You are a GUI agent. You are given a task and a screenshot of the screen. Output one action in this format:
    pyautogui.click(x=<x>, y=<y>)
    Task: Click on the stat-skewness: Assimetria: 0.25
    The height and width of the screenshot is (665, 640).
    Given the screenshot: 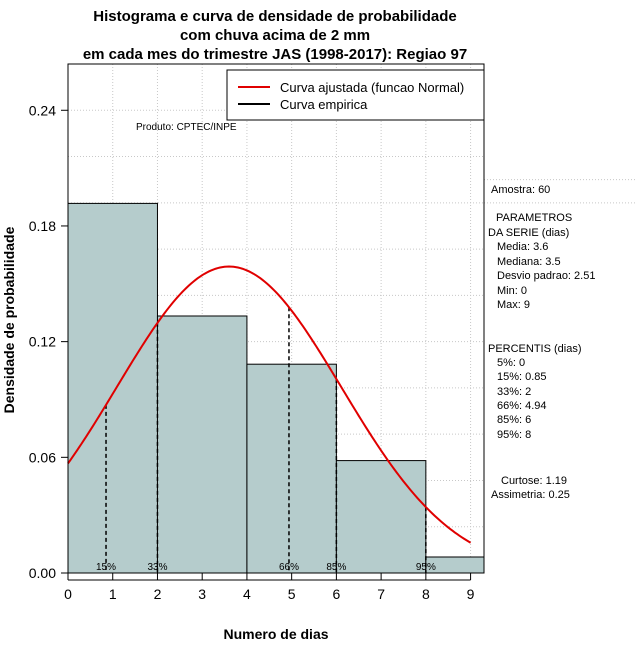 What is the action you would take?
    pyautogui.click(x=530, y=495)
    